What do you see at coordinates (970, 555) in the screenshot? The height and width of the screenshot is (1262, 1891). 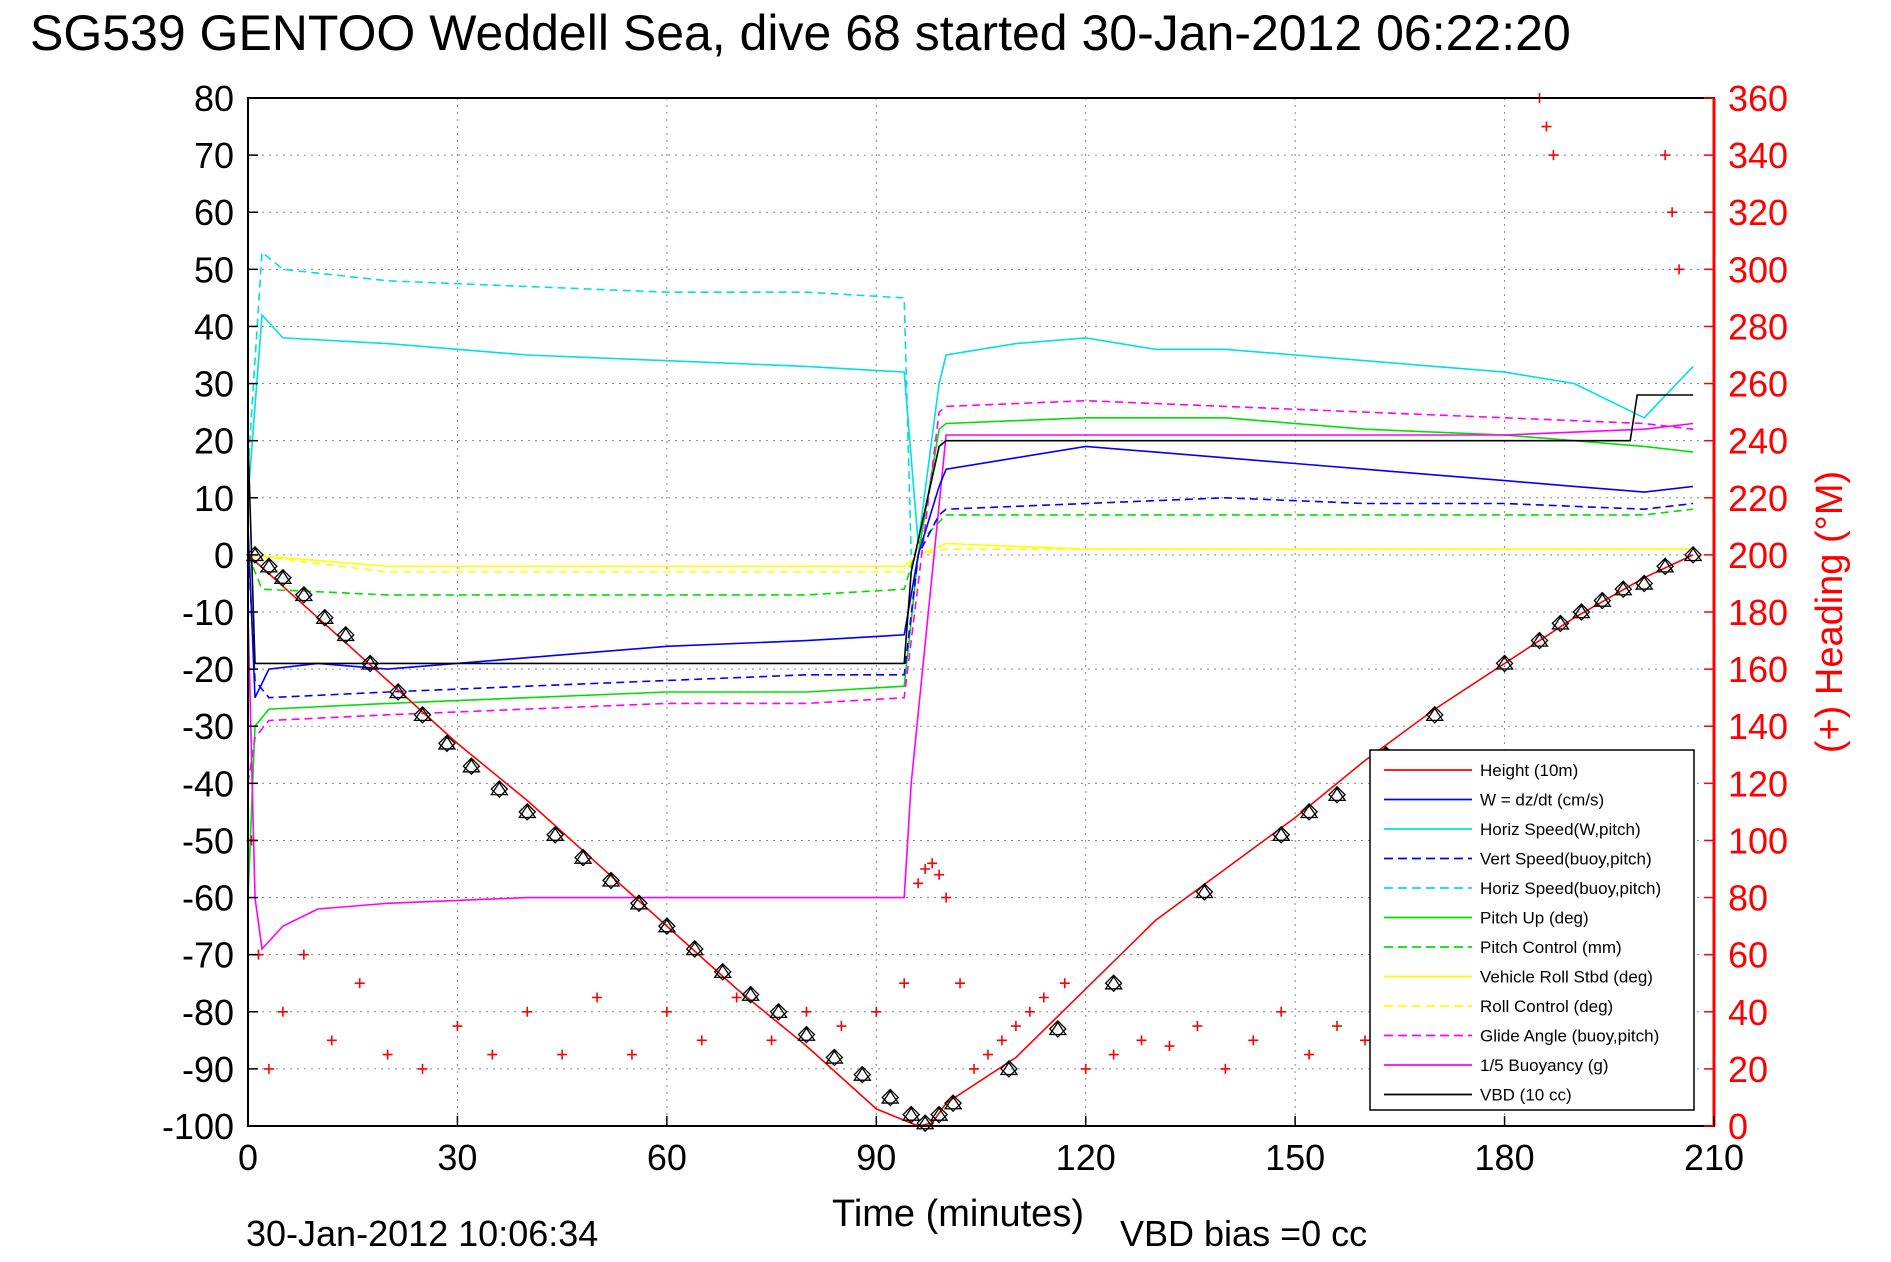 I see `series-line-vehicle-roll-stbd-deg` at bounding box center [970, 555].